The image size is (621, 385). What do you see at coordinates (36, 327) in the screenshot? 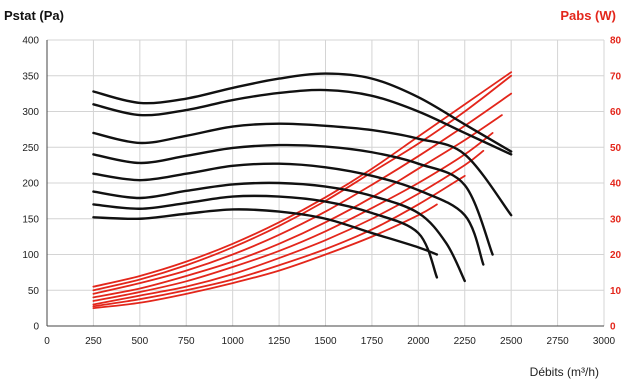
I see `y-left-tick-label: 0` at bounding box center [36, 327].